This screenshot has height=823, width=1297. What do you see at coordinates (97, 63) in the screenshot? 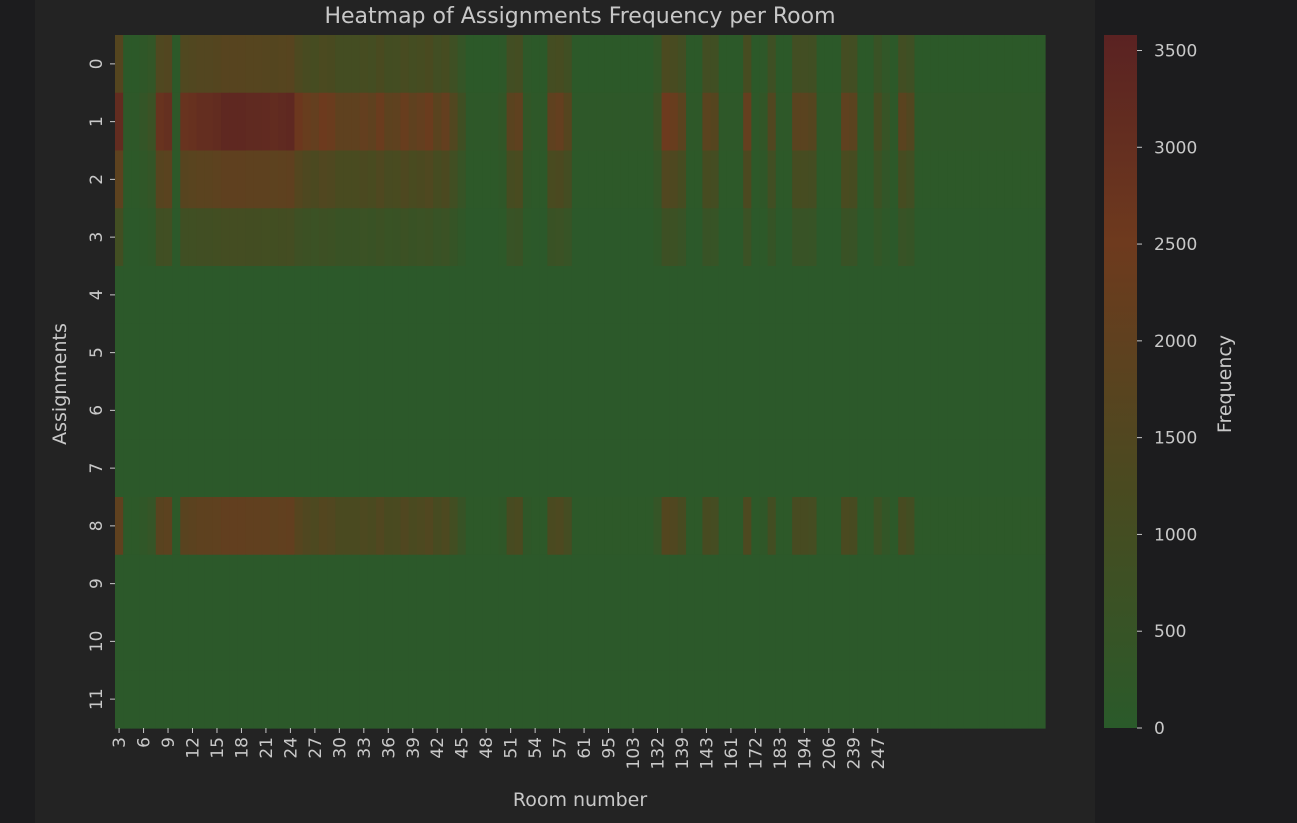
I see `y-tick-label: 0` at bounding box center [97, 63].